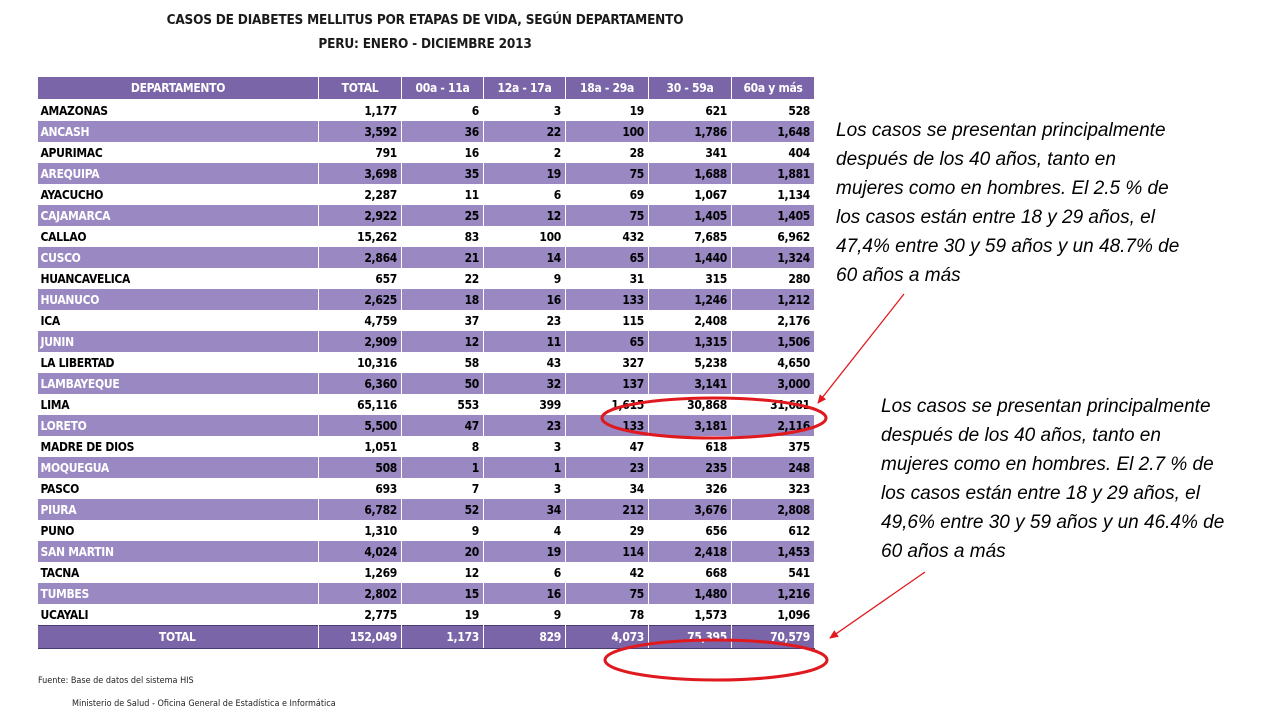 Image resolution: width=1280 pixels, height=720 pixels. Describe the element at coordinates (178, 467) in the screenshot. I see `department-cell: MOQUEGUA` at that location.